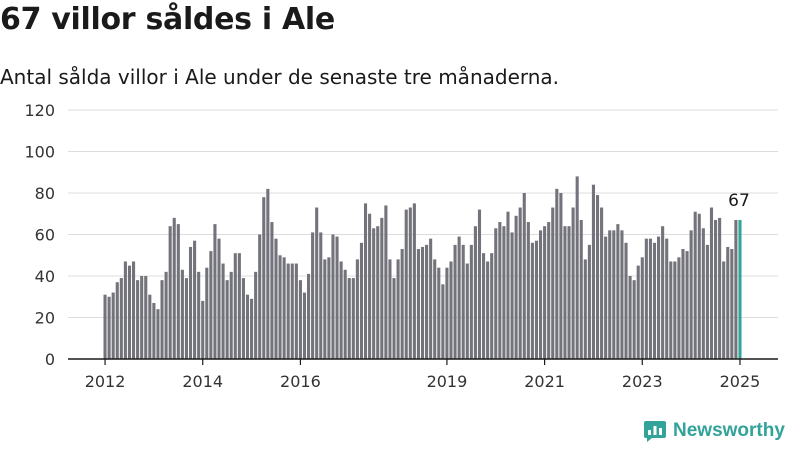 This screenshot has height=450, width=800. What do you see at coordinates (45, 193) in the screenshot?
I see `y-tick-label: 80` at bounding box center [45, 193].